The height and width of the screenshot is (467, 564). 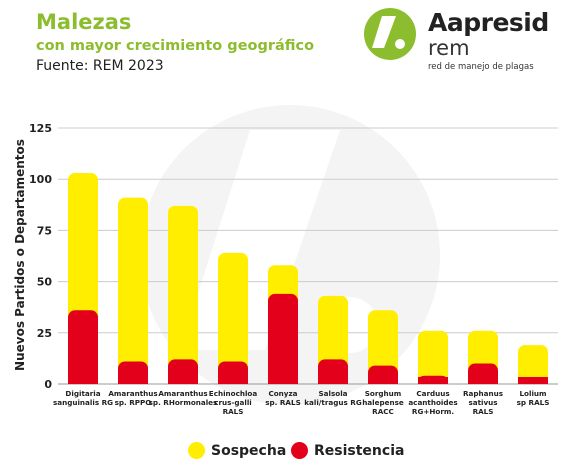 I want to click on x-tick-label-line: Echinochloa, so click(x=233, y=393).